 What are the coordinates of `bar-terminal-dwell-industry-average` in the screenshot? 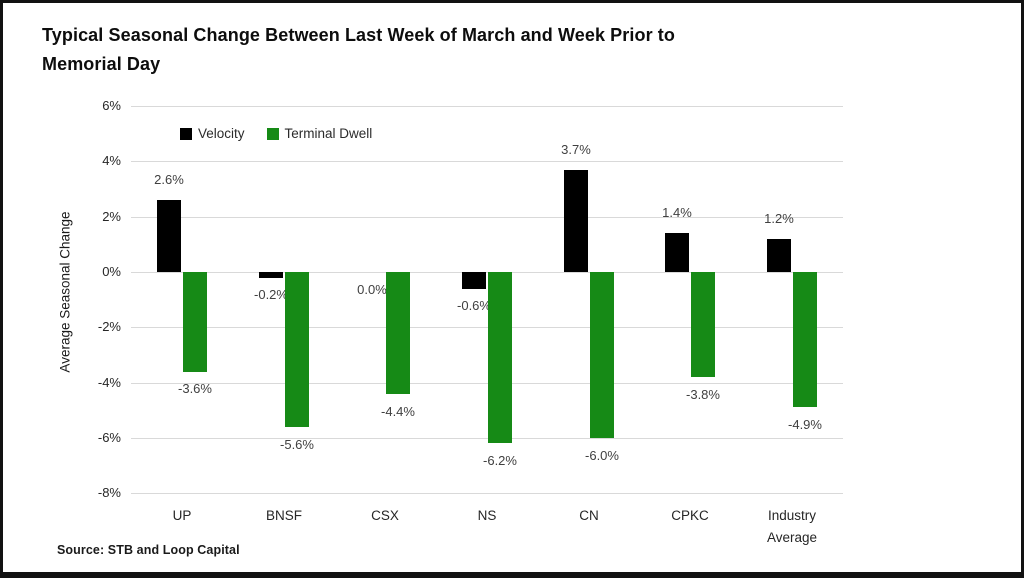 It's located at (805, 339).